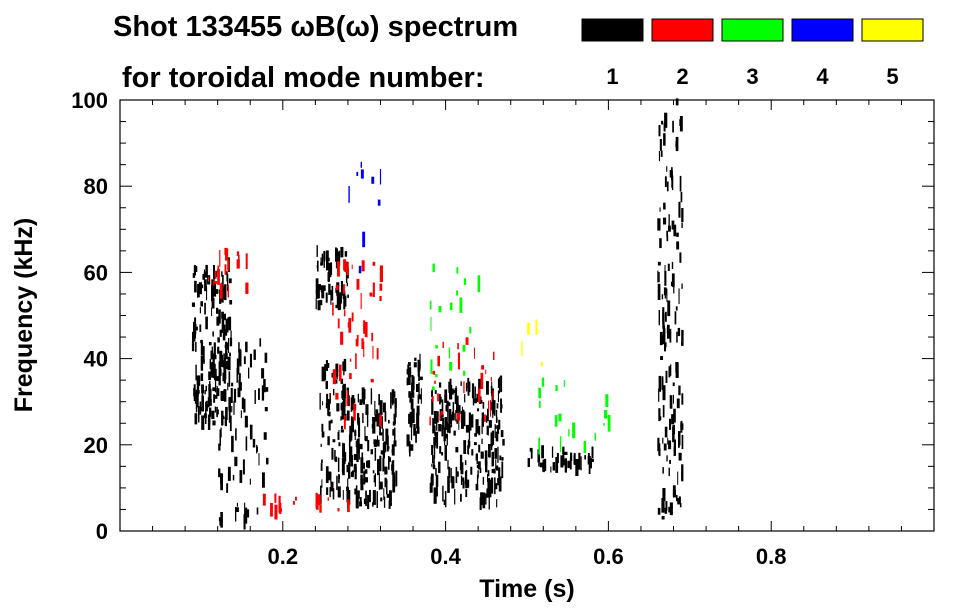  I want to click on mode-legend: 1 2 3 4 5, so click(752, 53).